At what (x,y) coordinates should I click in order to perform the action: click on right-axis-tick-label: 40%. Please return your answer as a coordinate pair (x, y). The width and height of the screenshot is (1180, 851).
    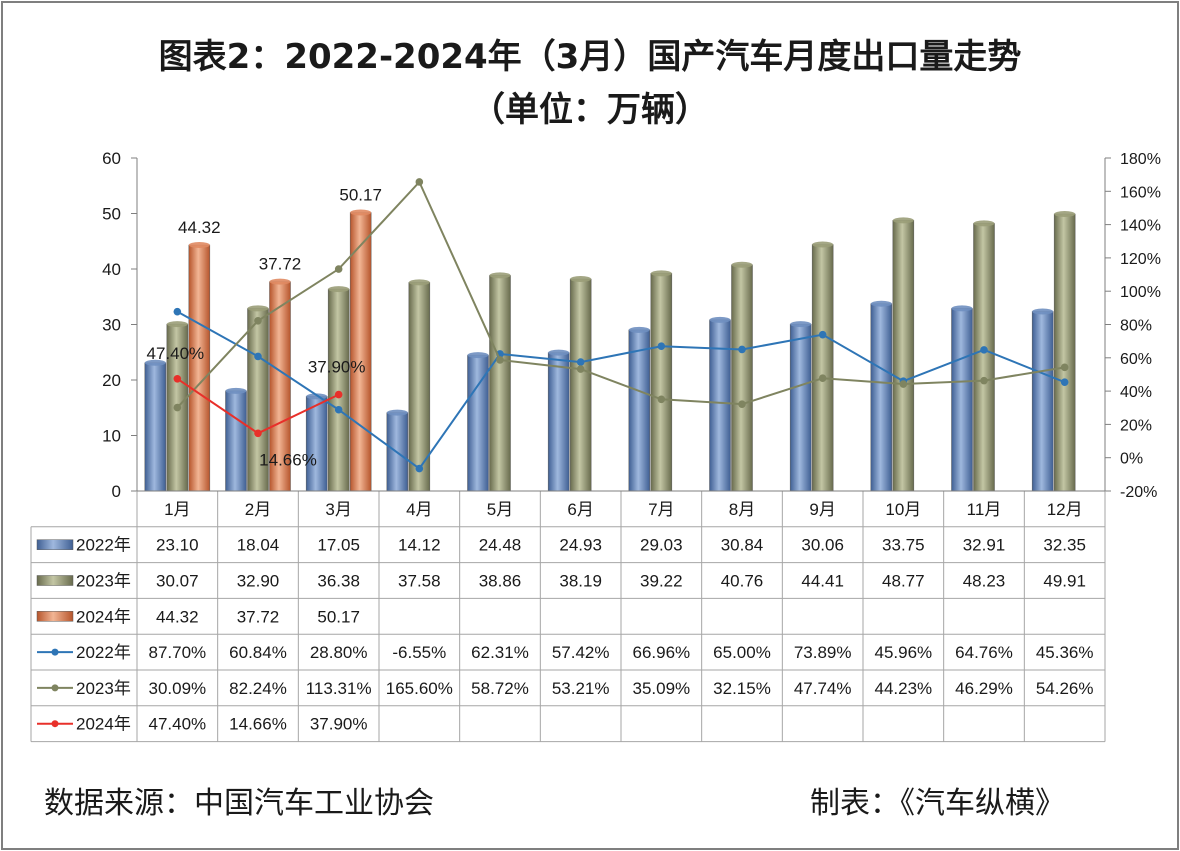
    Looking at the image, I should click on (1136, 392).